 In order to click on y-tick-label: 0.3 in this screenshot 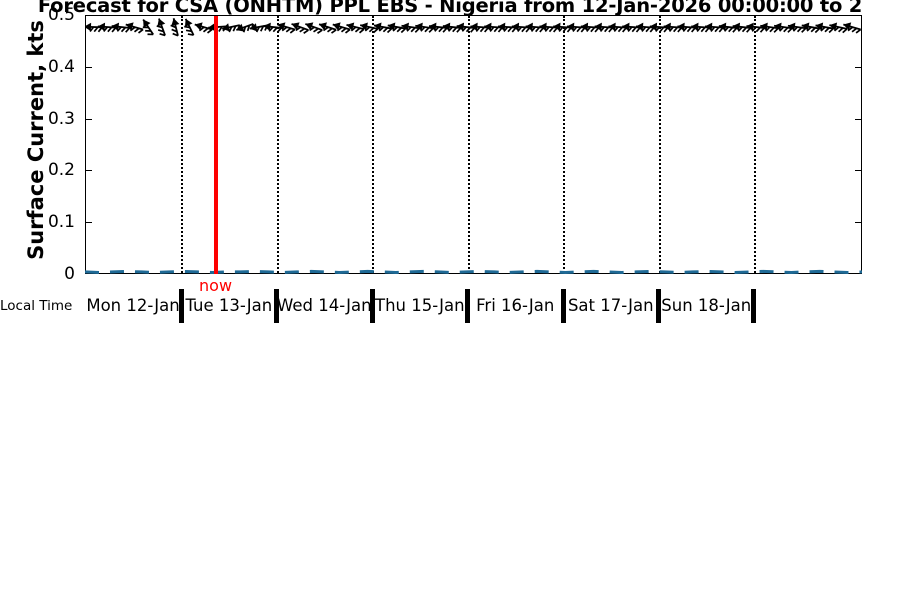, I will do `click(61, 118)`.